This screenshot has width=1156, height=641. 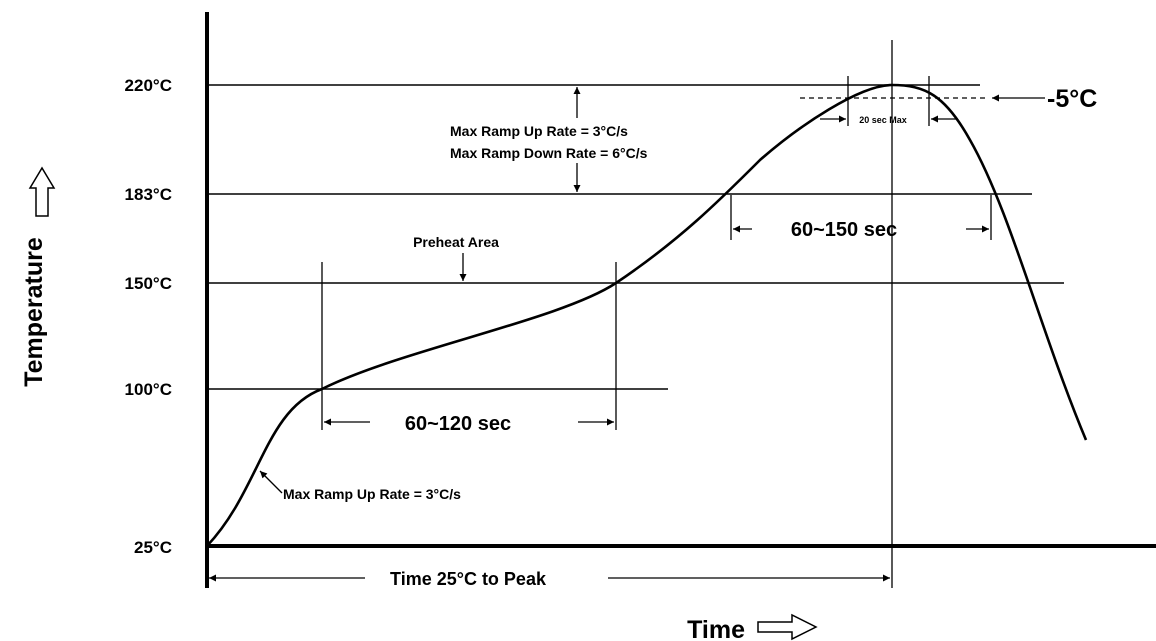 What do you see at coordinates (468, 579) in the screenshot?
I see `time-to-peak-label: Time 25°C to Peak` at bounding box center [468, 579].